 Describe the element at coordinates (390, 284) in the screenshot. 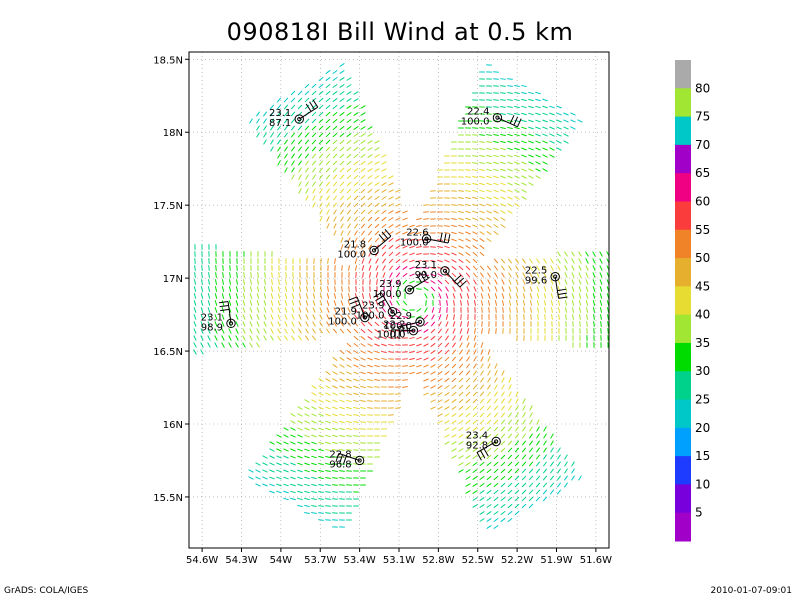

I see `dropsonde-temperature: 23.9` at that location.